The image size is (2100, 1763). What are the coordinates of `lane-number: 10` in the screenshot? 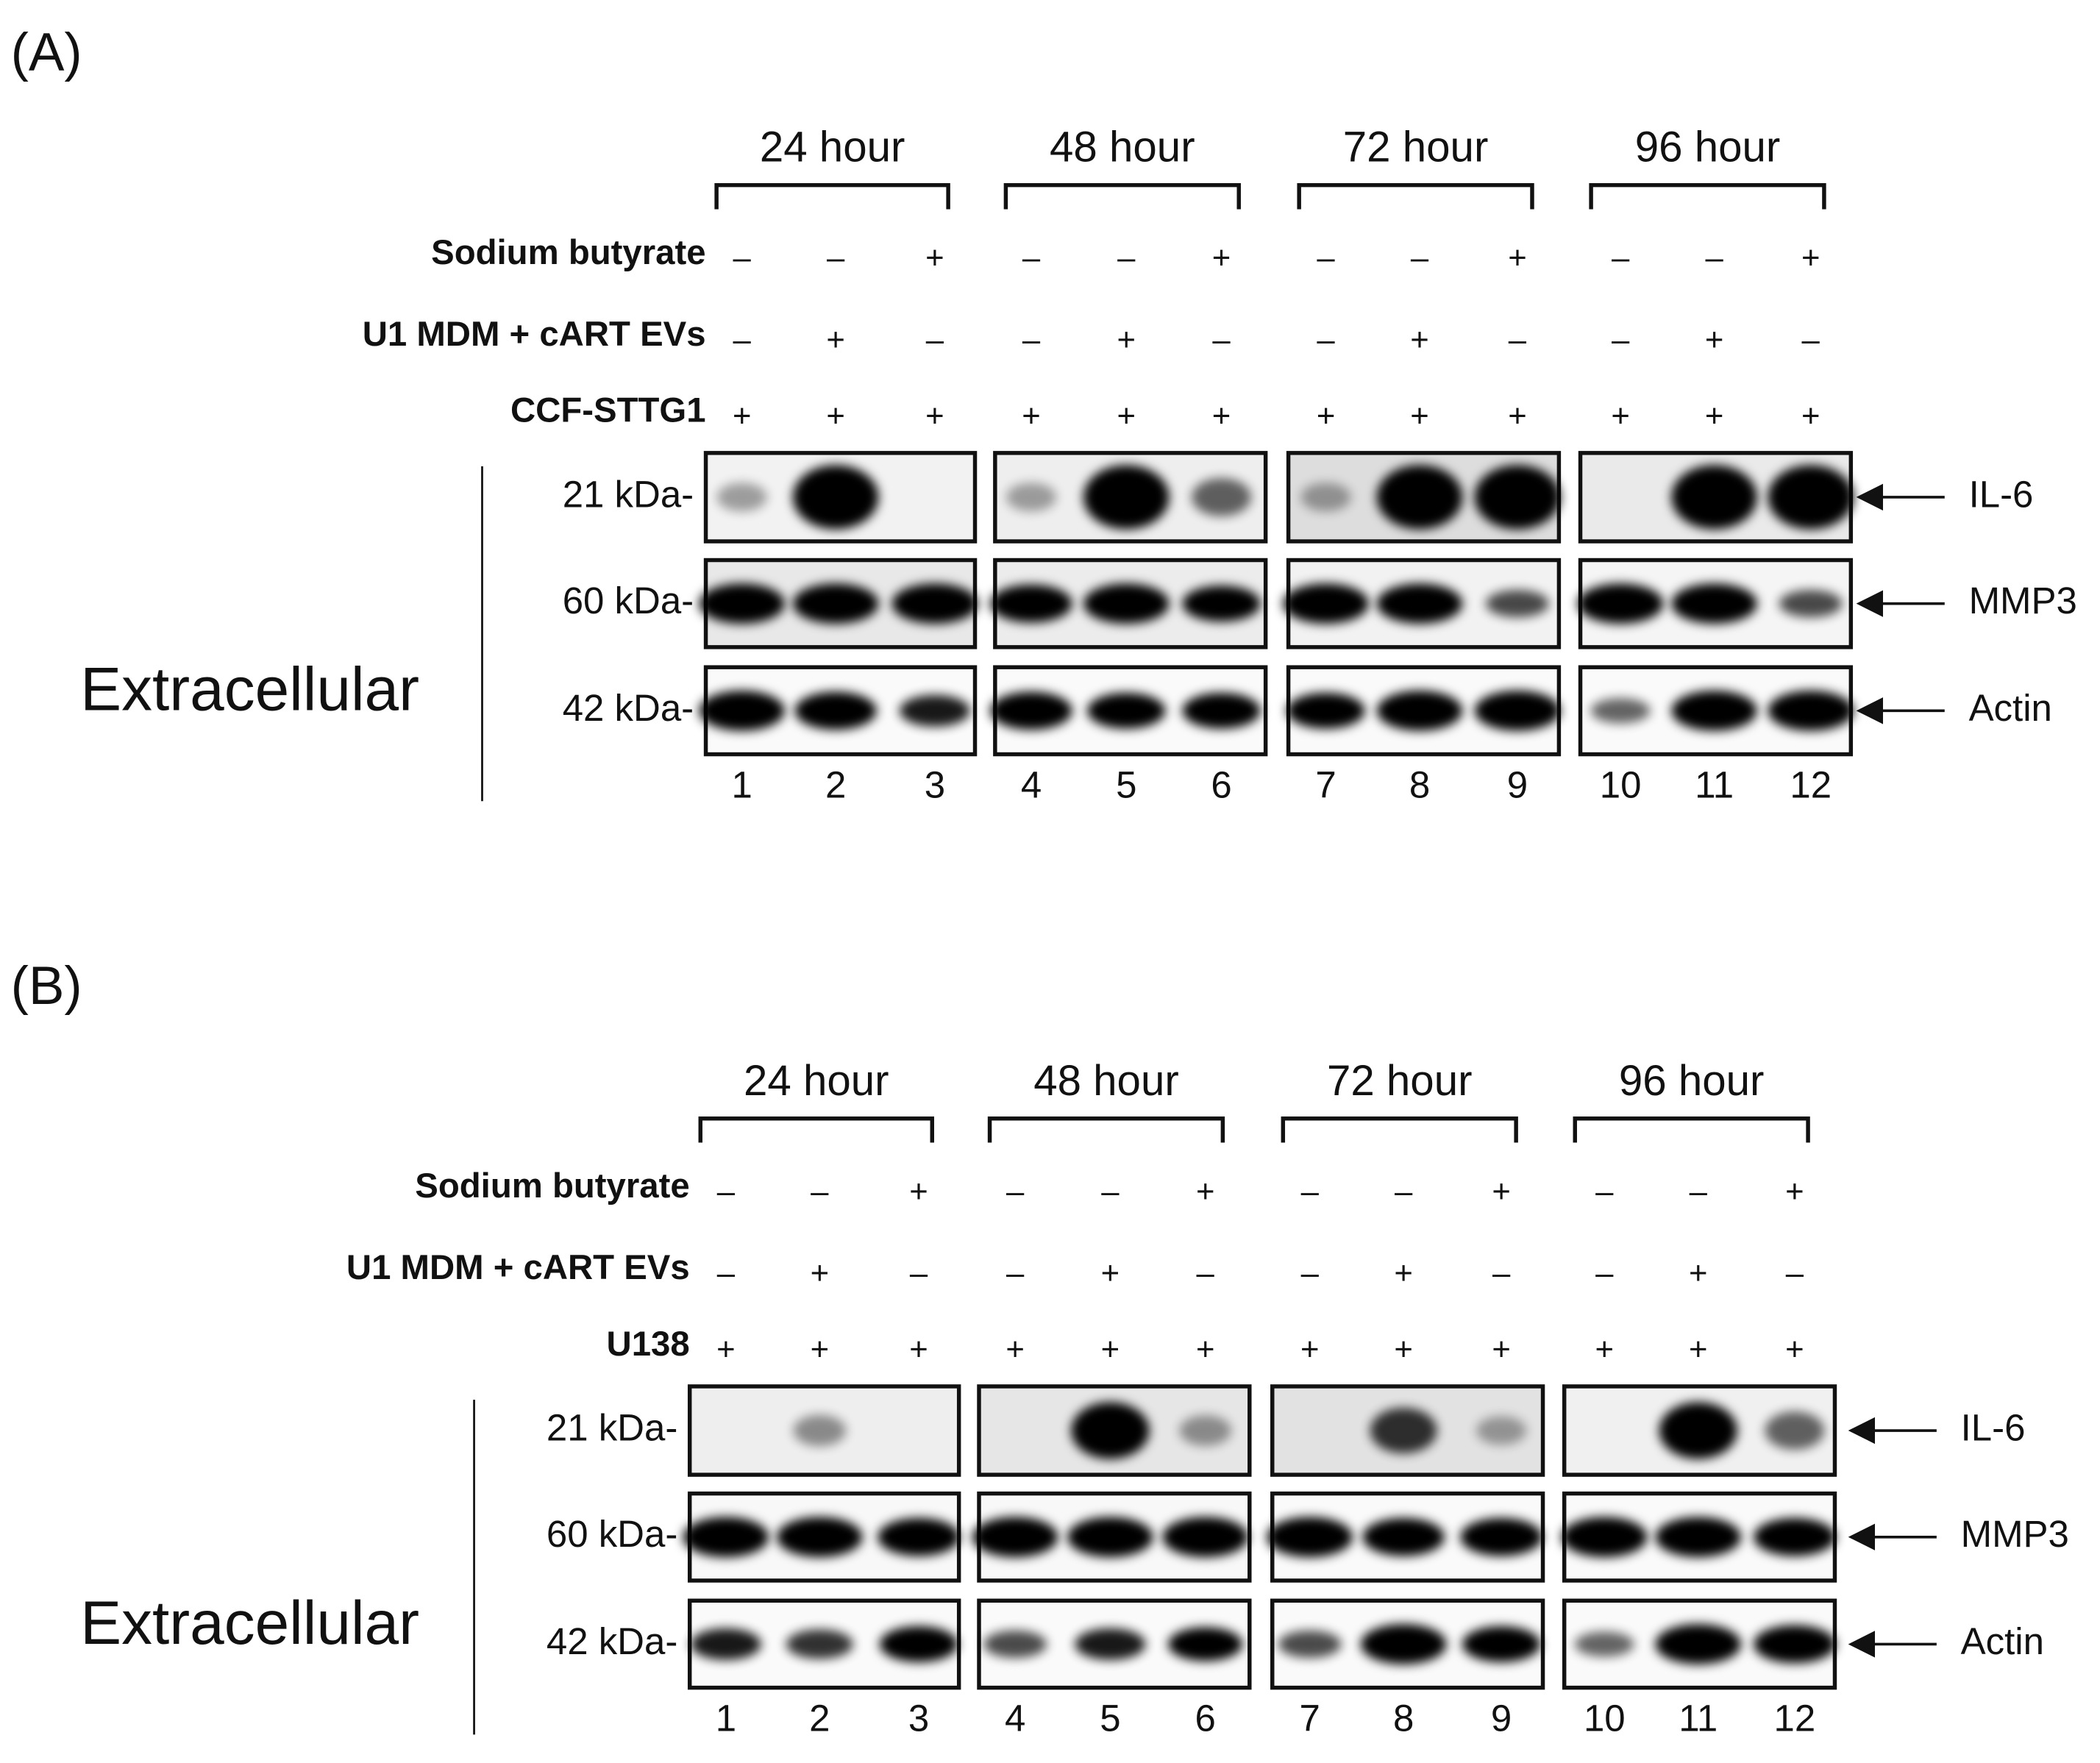 It's located at (1621, 785).